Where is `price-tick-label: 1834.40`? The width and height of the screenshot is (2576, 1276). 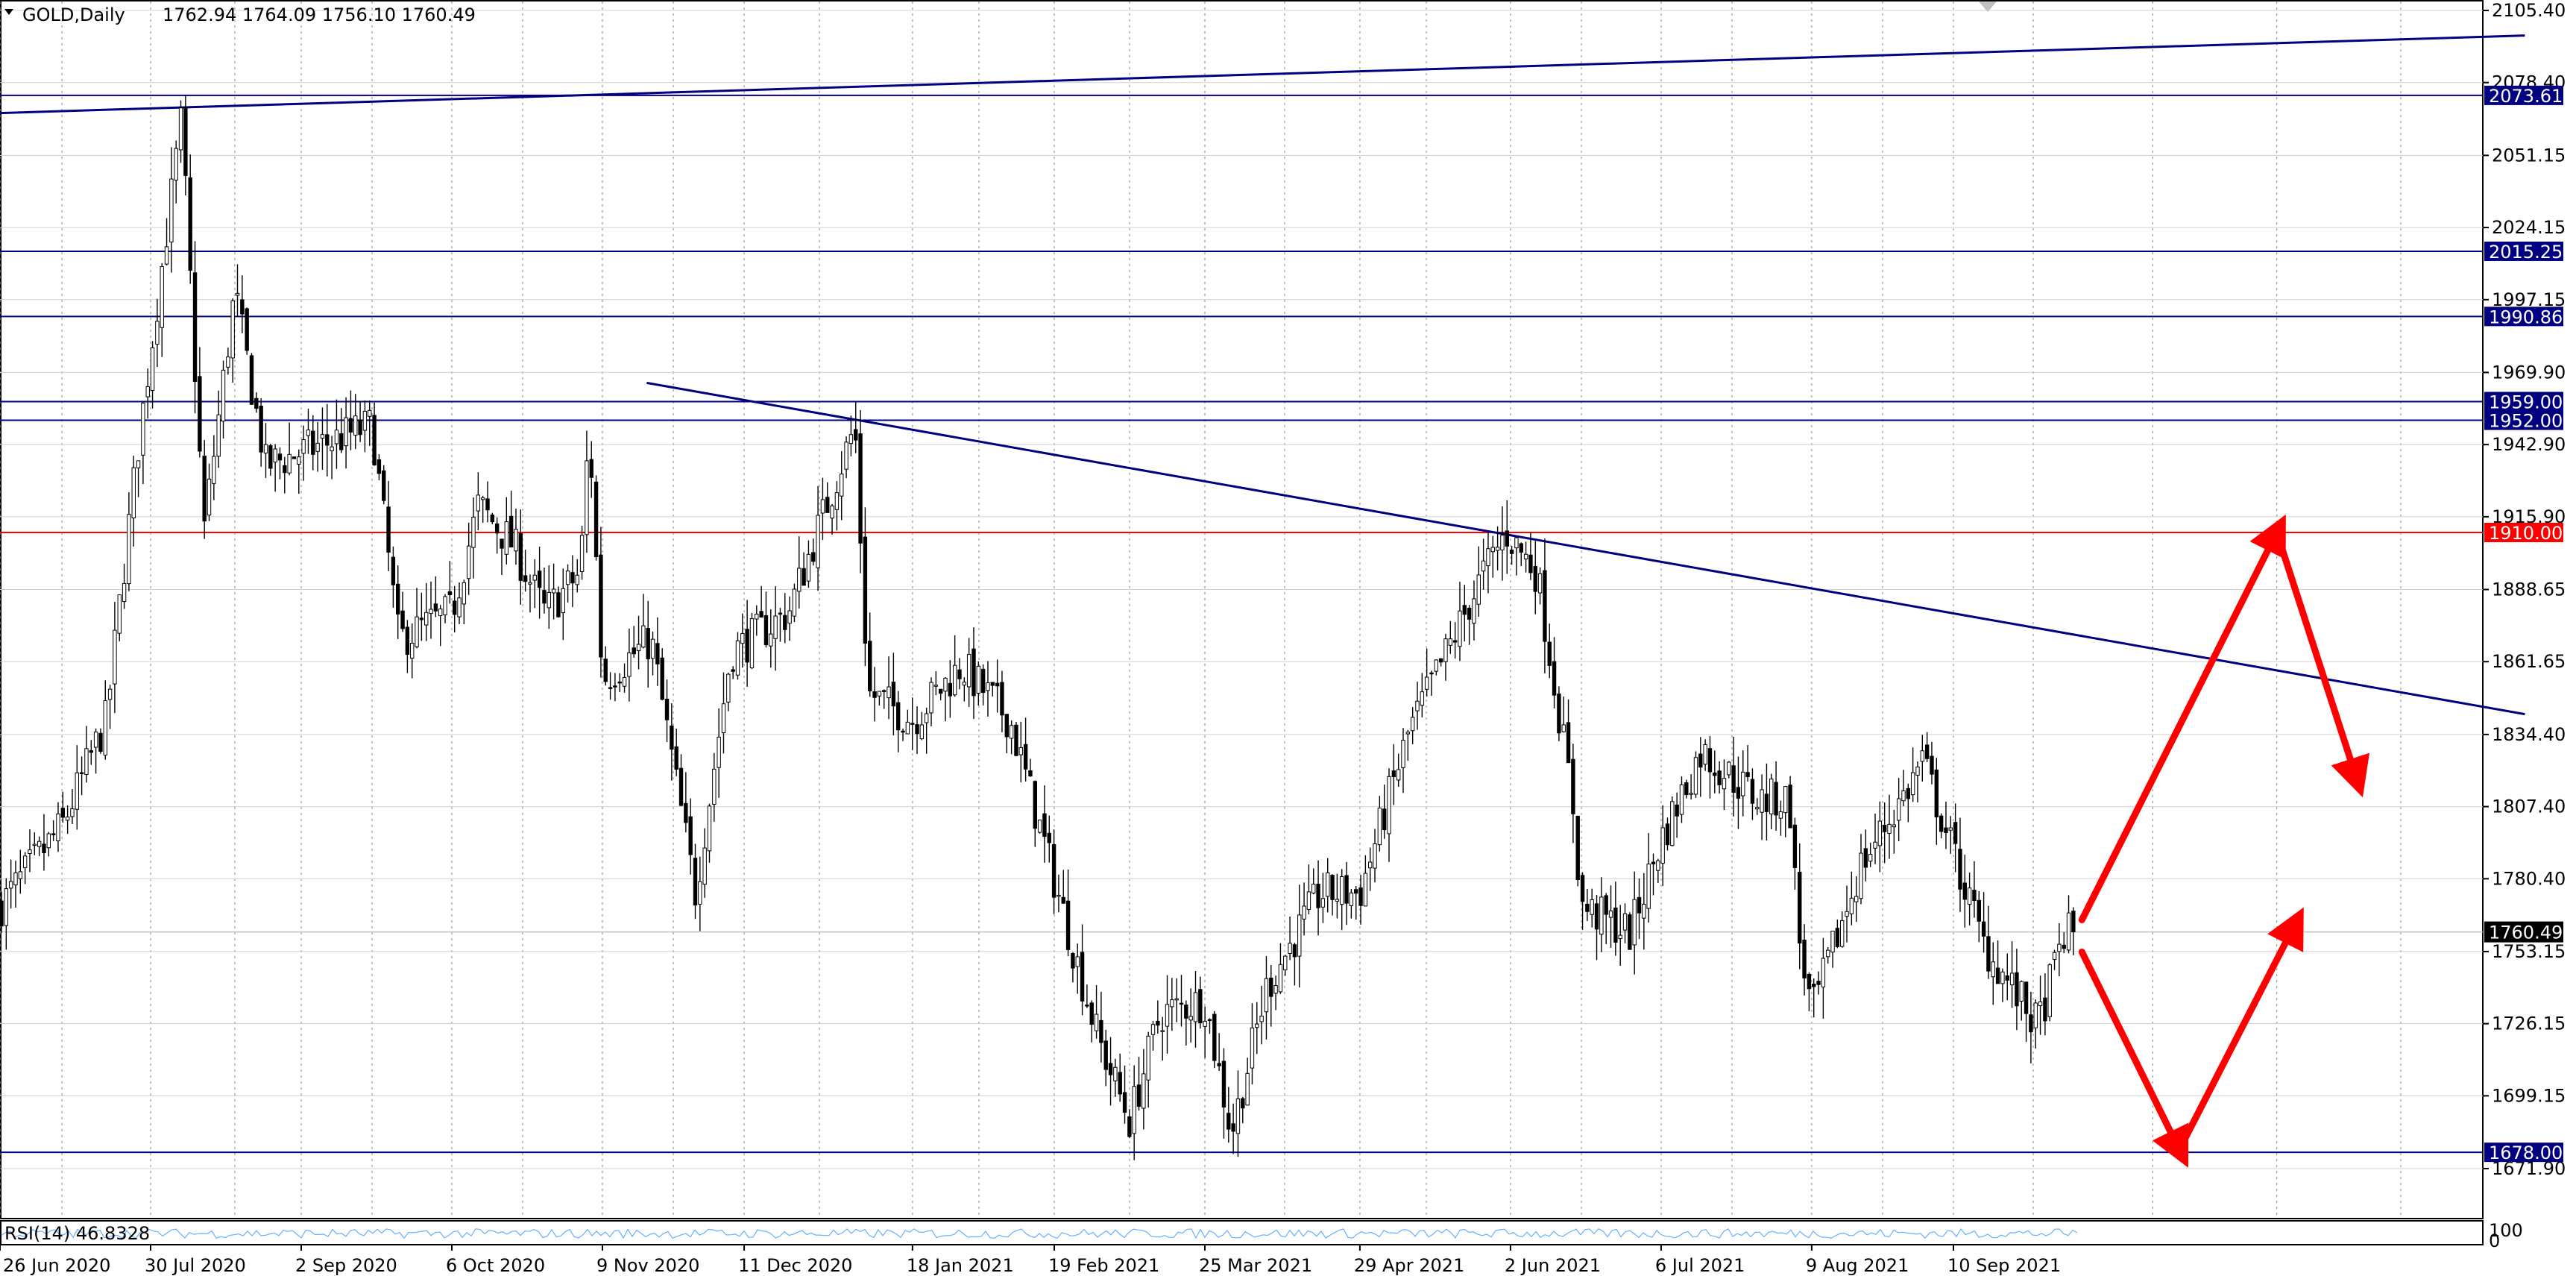
price-tick-label: 1834.40 is located at coordinates (2529, 734).